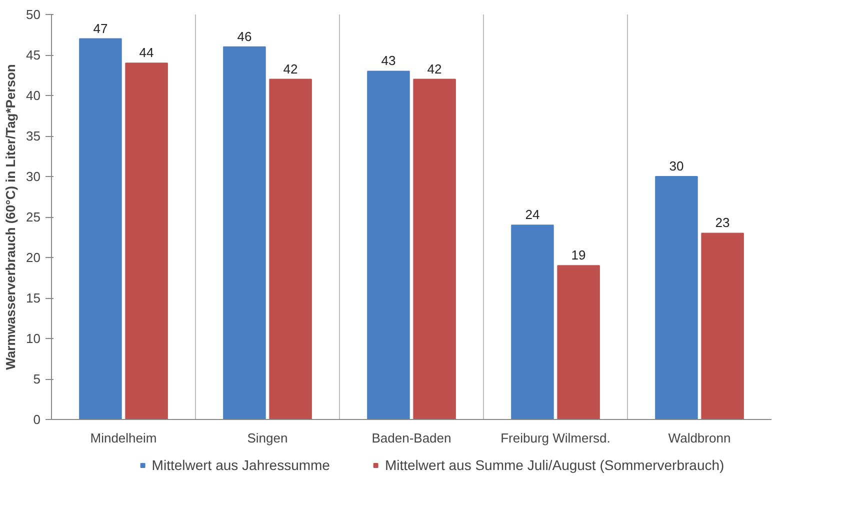  What do you see at coordinates (244, 36) in the screenshot?
I see `data-label: 46` at bounding box center [244, 36].